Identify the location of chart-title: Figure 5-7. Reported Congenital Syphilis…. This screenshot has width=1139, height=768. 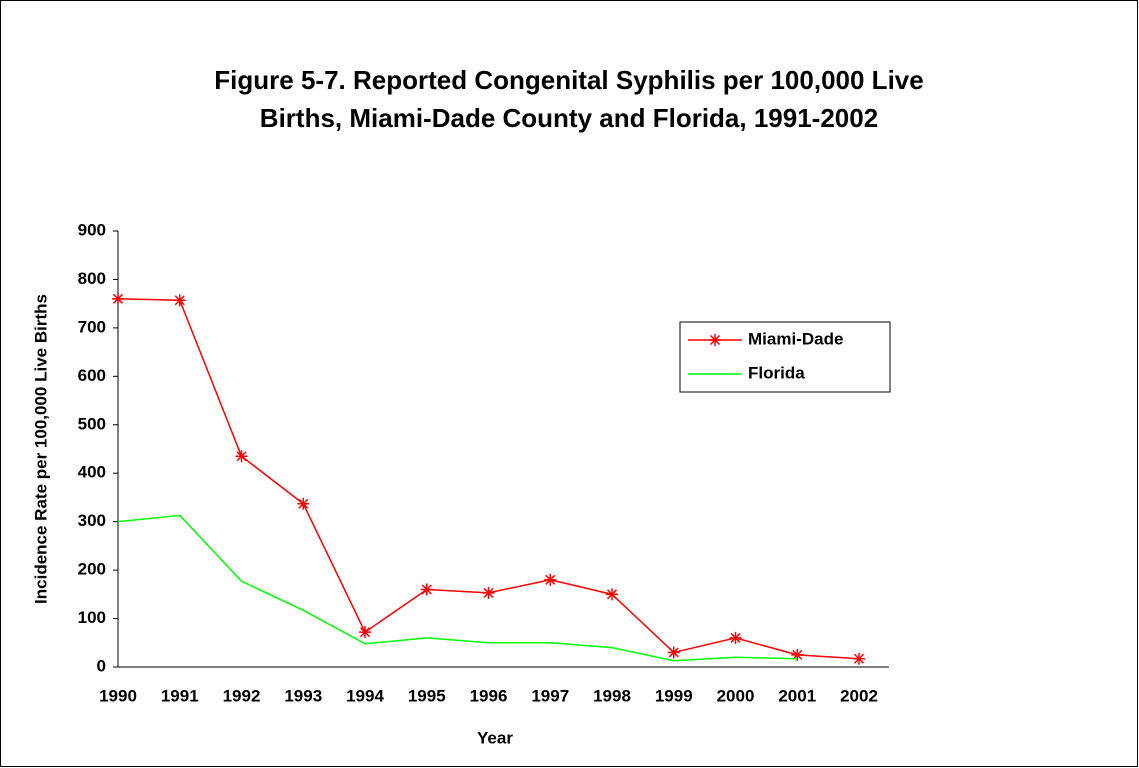
(568, 80).